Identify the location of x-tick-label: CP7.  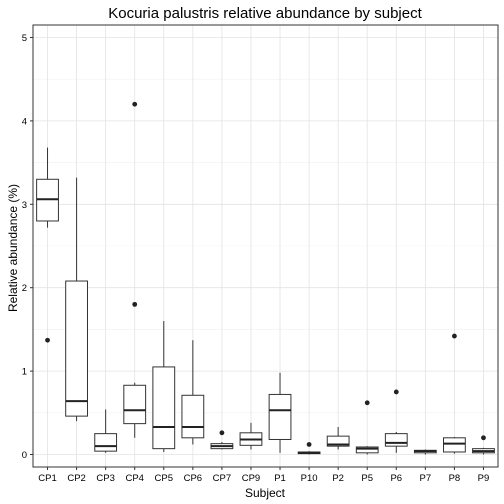
(222, 478).